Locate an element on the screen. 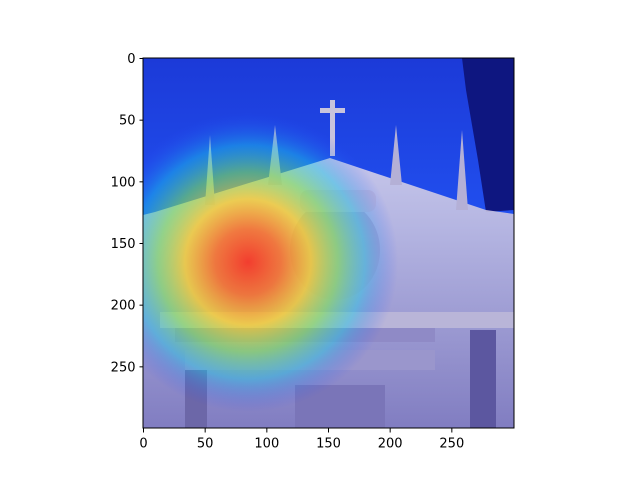 This screenshot has width=640, height=480. x-tick-label: 100 is located at coordinates (266, 444).